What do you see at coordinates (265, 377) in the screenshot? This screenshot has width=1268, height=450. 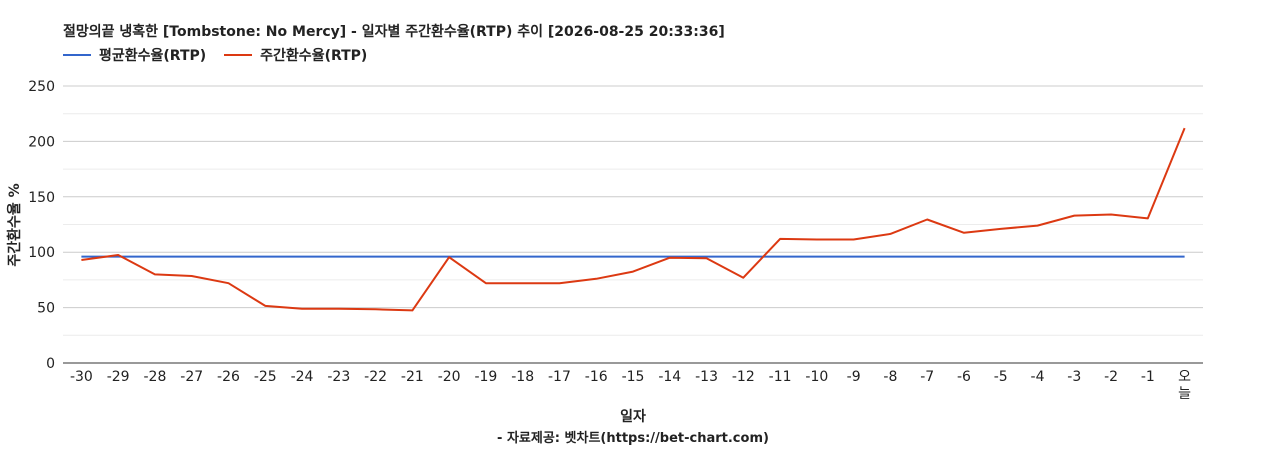 I see `x-tick-label: -25` at bounding box center [265, 377].